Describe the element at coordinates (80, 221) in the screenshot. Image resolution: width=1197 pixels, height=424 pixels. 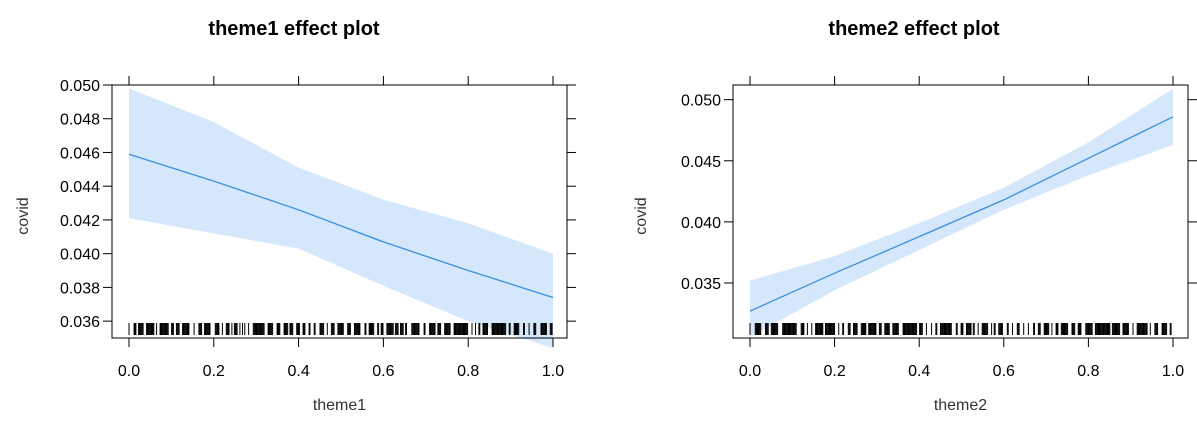
I see `y-tick-label: 0.042` at that location.